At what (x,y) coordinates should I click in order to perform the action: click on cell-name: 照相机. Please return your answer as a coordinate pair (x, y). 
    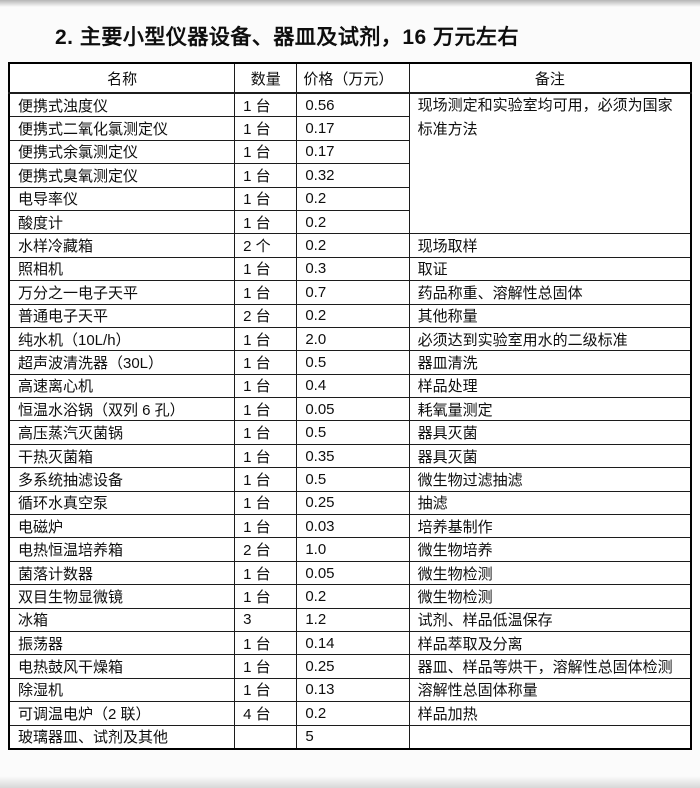
    Looking at the image, I should click on (122, 269).